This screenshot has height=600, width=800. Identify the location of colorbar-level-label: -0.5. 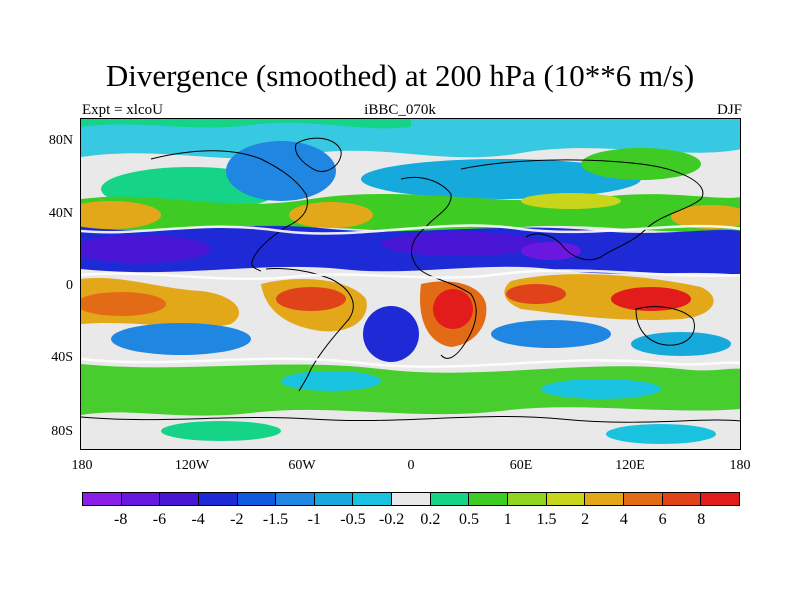
(353, 519).